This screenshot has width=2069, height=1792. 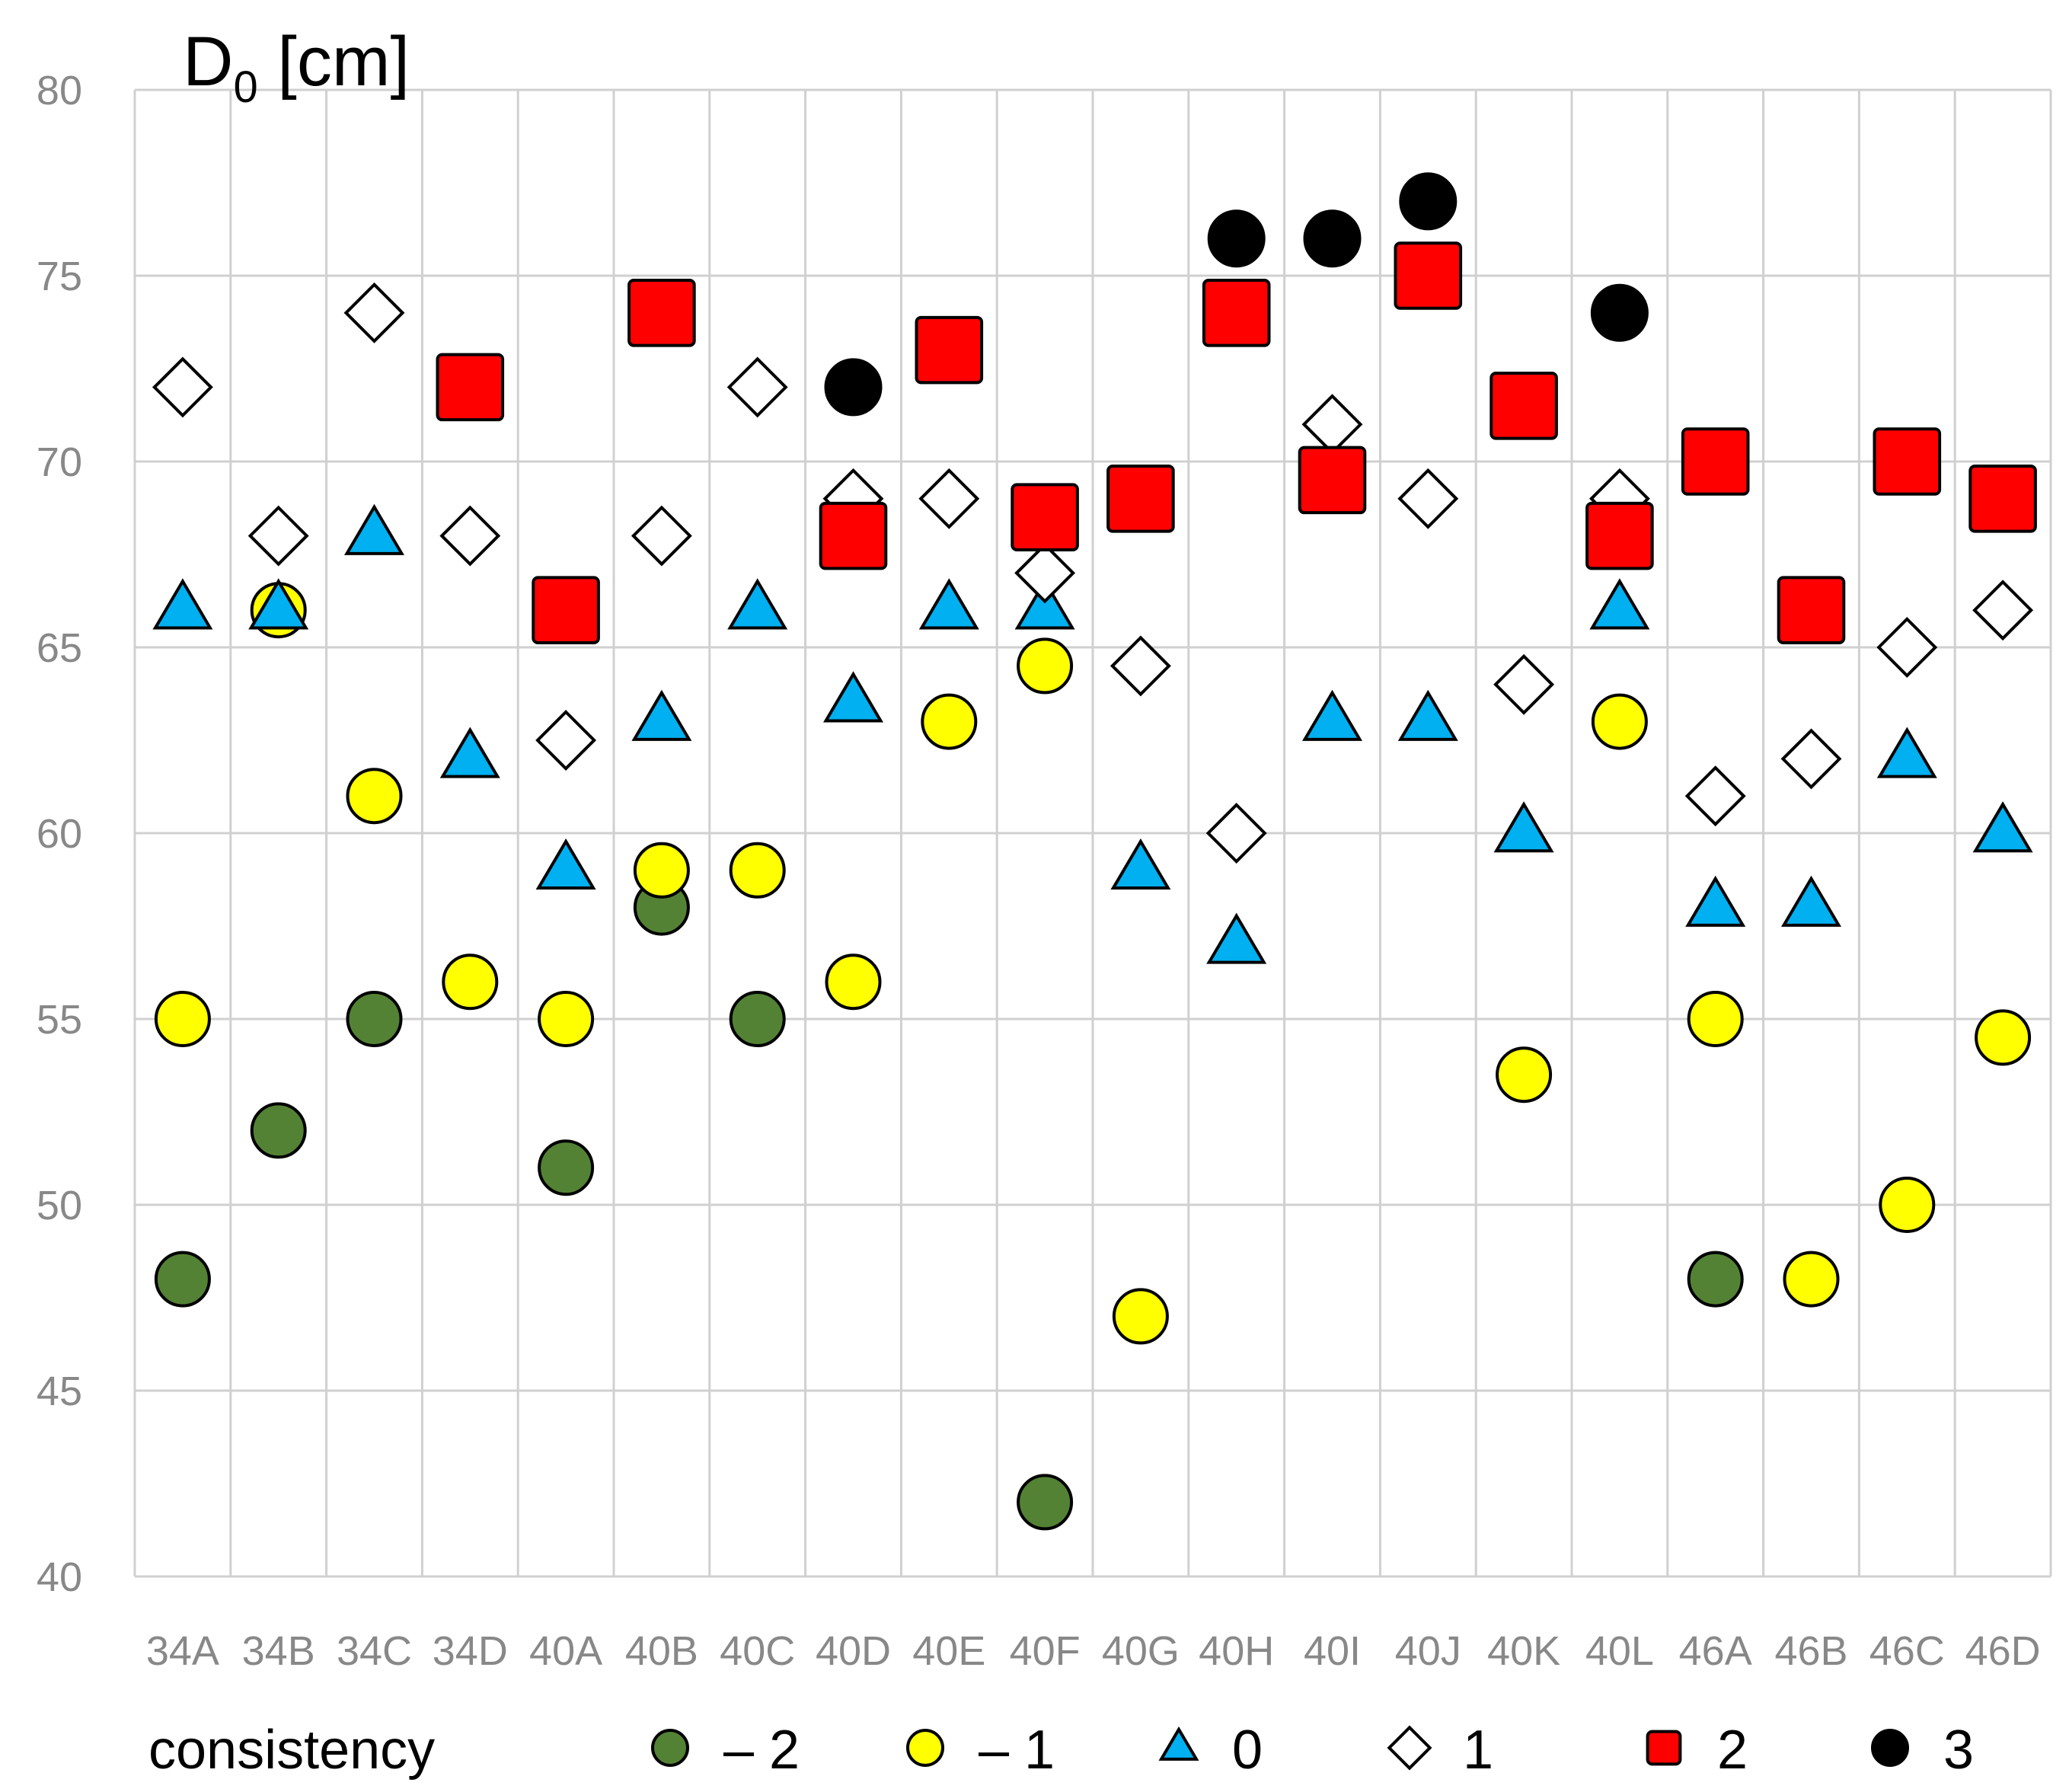 I want to click on x-tick-label: 34D, so click(x=470, y=1651).